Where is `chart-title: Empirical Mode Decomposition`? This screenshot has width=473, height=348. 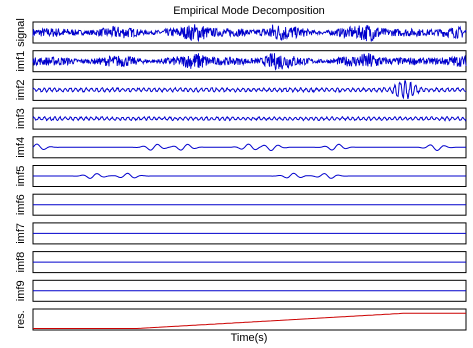
chart-title: Empirical Mode Decomposition is located at coordinates (249, 11).